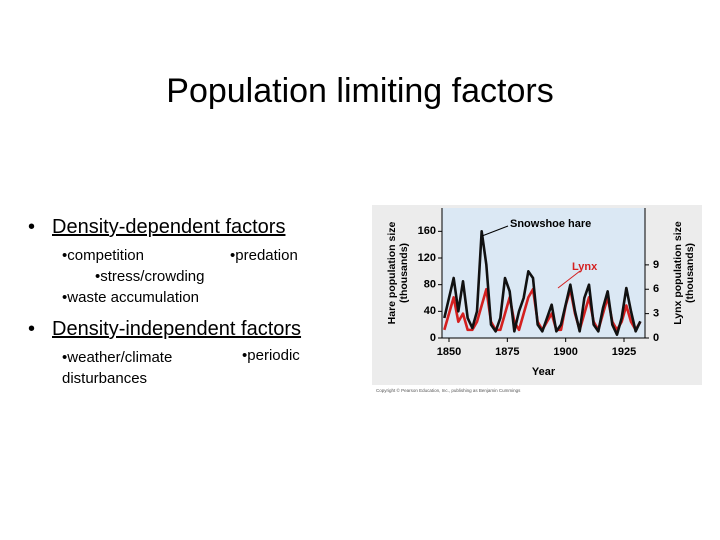  I want to click on annotation: Lynx, so click(585, 267).